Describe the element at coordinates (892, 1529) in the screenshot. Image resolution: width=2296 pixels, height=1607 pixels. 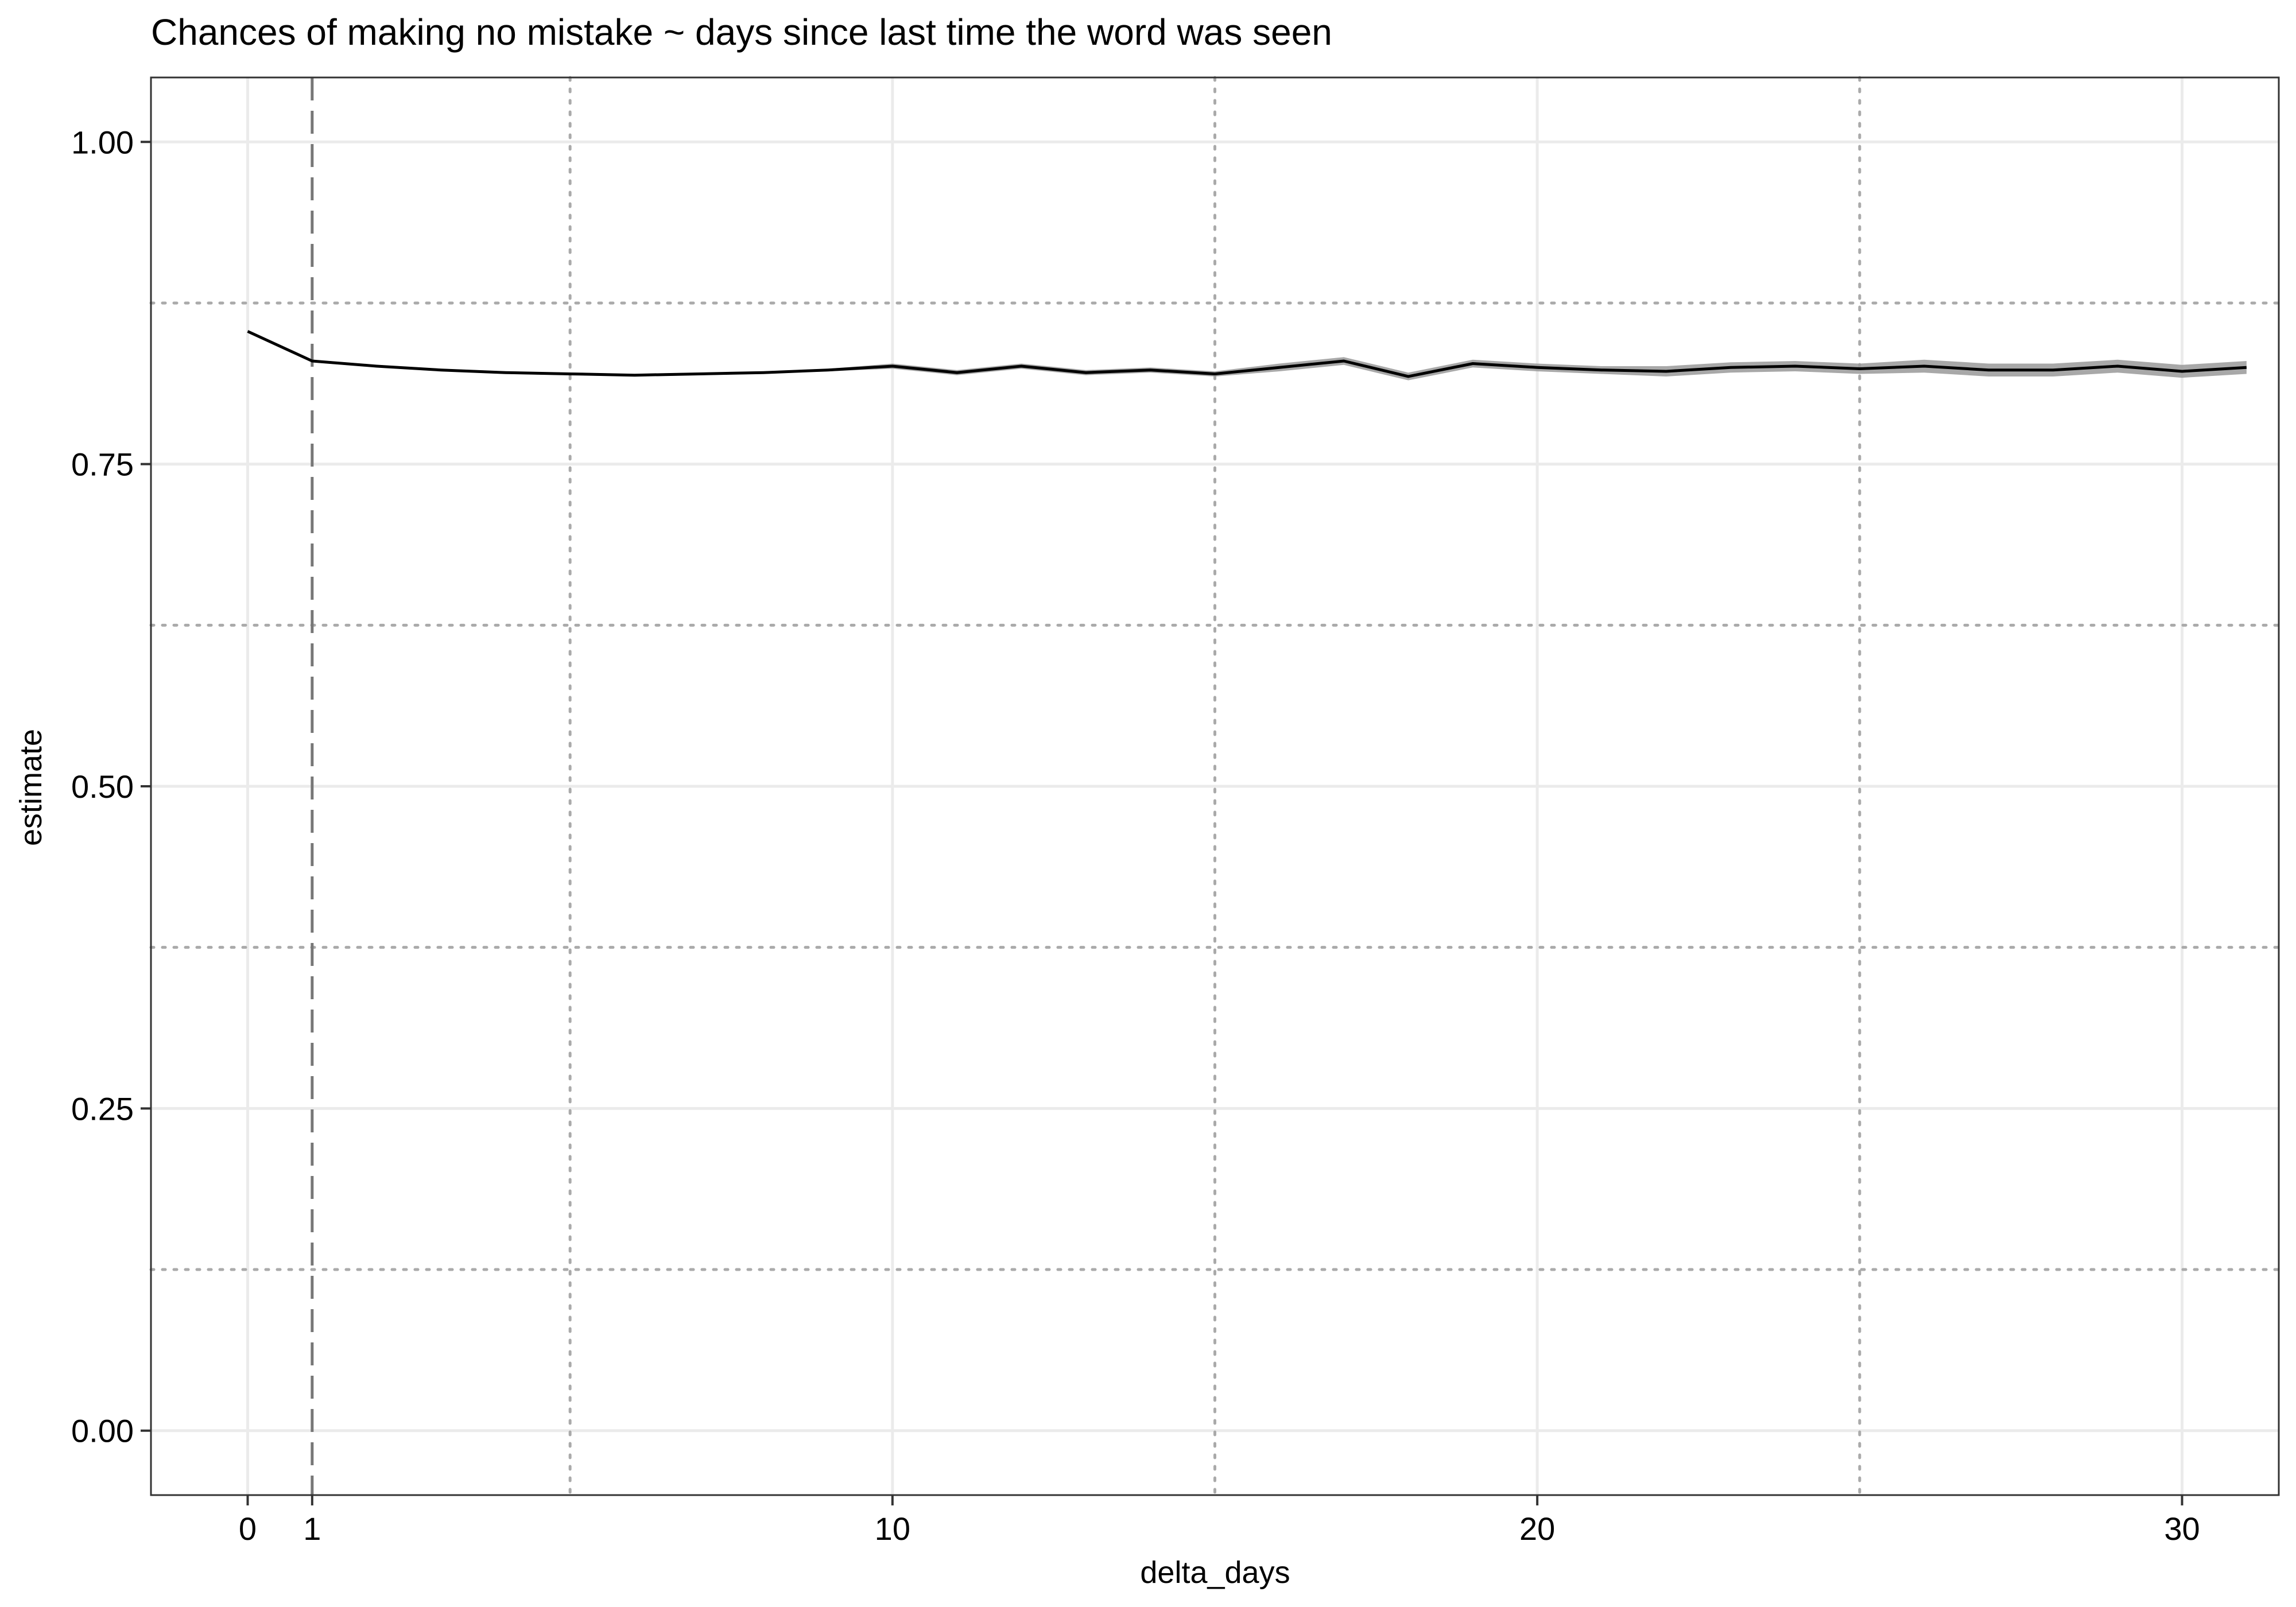
I see `x-tick-label-10: 10` at that location.